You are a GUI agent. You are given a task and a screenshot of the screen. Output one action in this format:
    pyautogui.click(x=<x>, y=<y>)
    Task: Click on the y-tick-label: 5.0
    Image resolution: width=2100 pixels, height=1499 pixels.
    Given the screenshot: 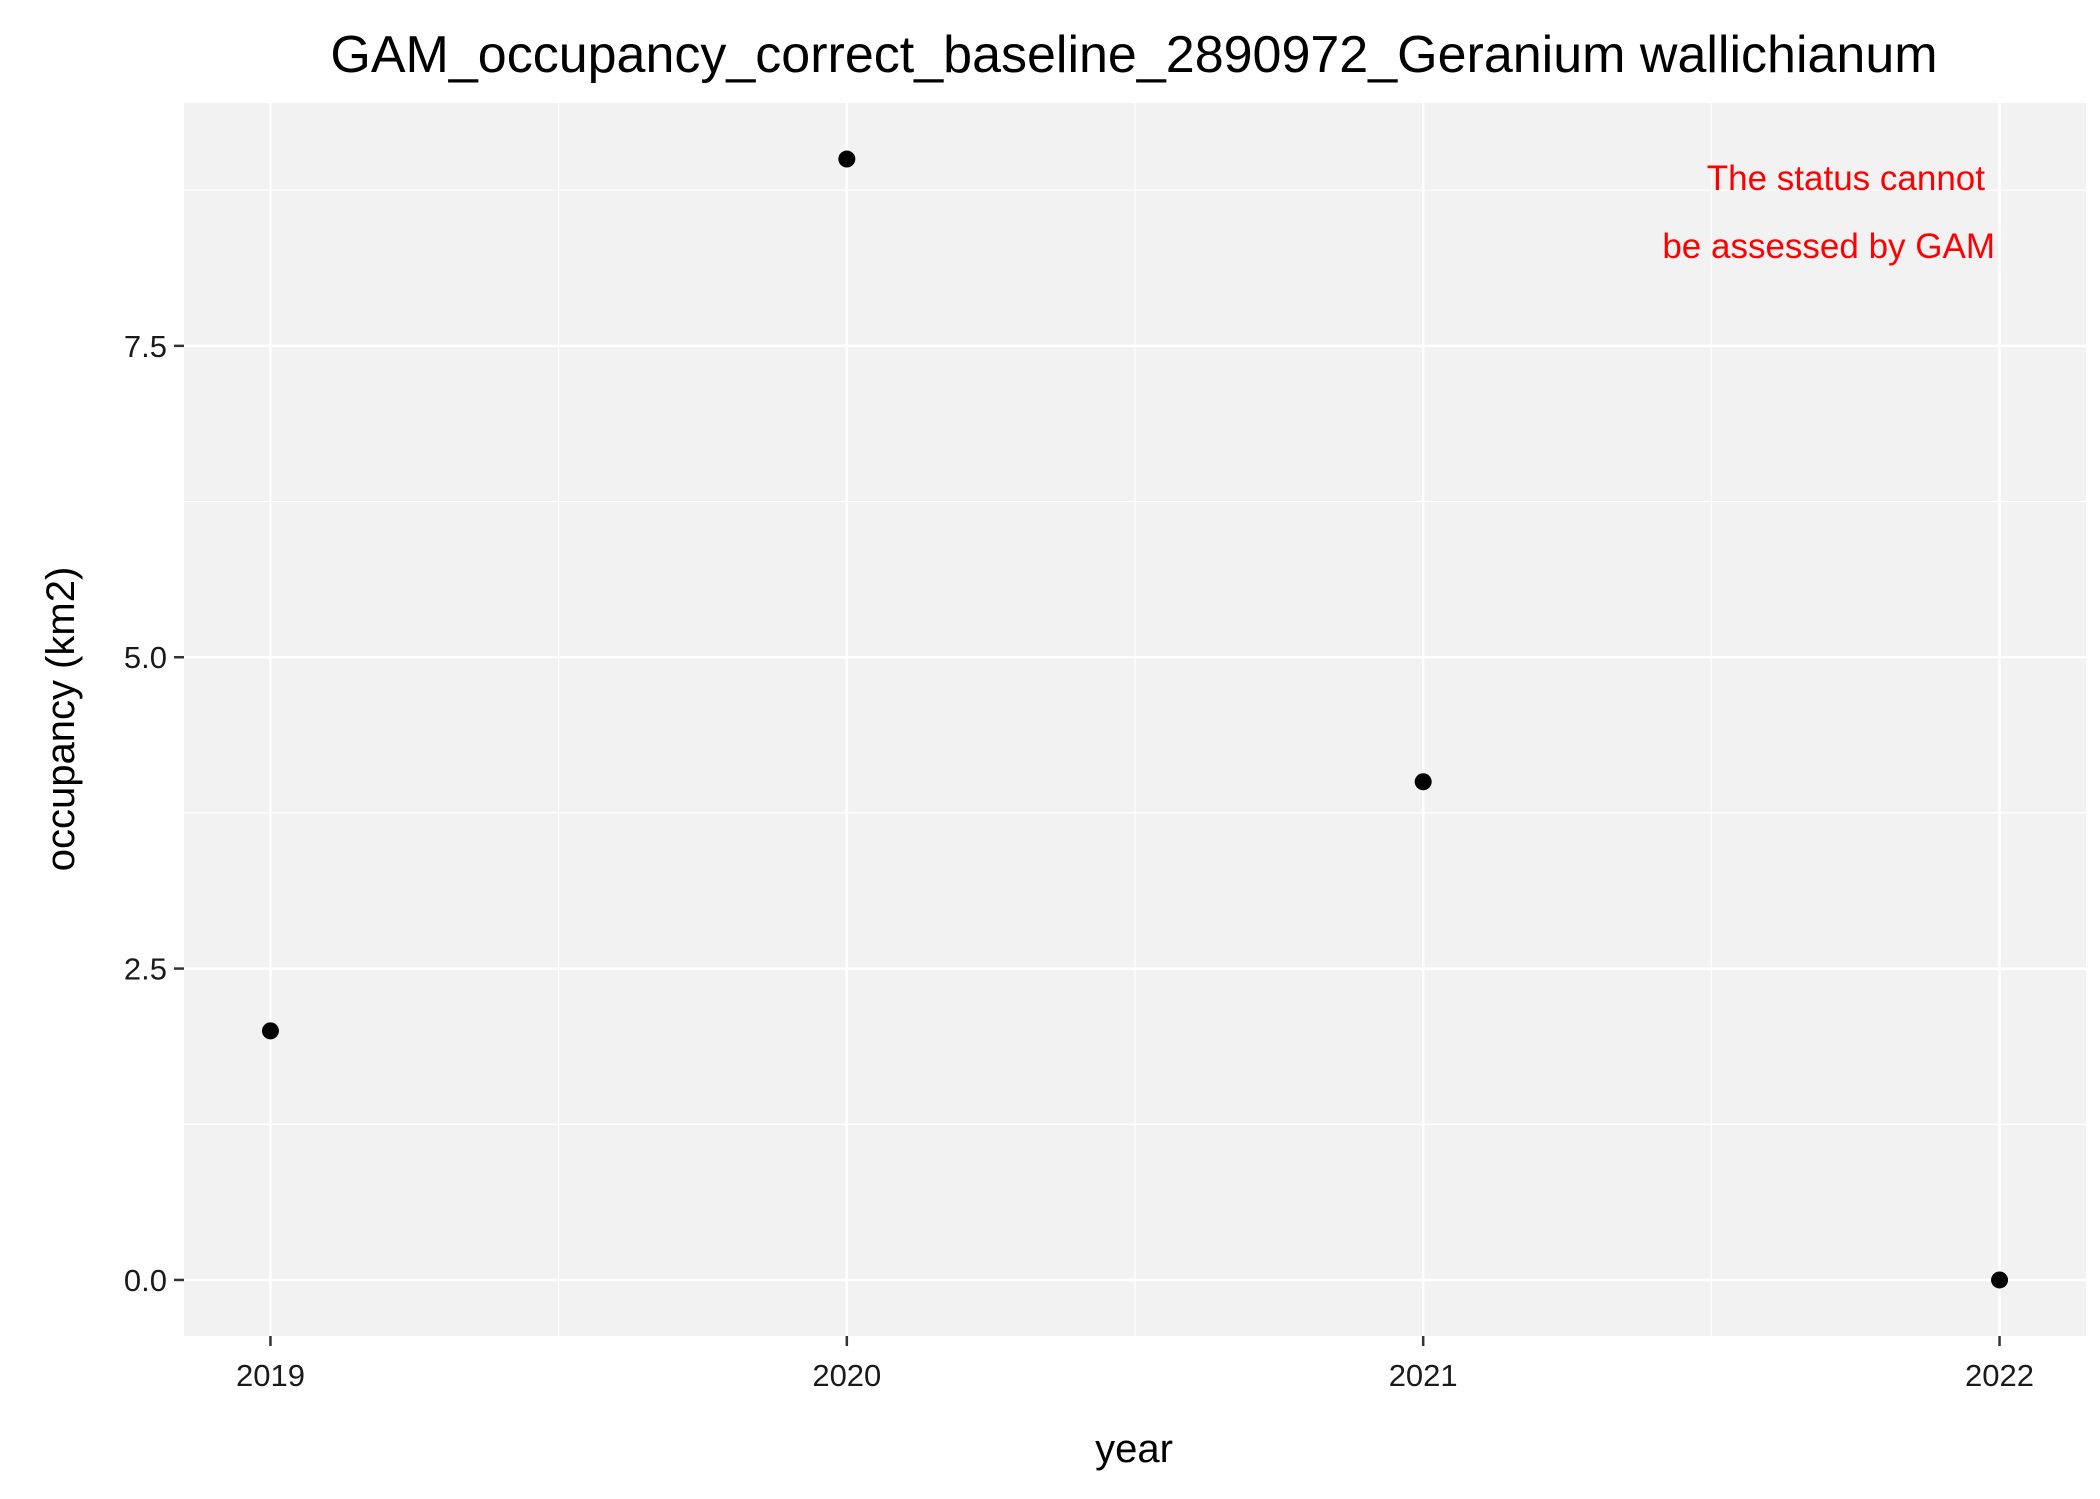 What is the action you would take?
    pyautogui.click(x=145, y=657)
    